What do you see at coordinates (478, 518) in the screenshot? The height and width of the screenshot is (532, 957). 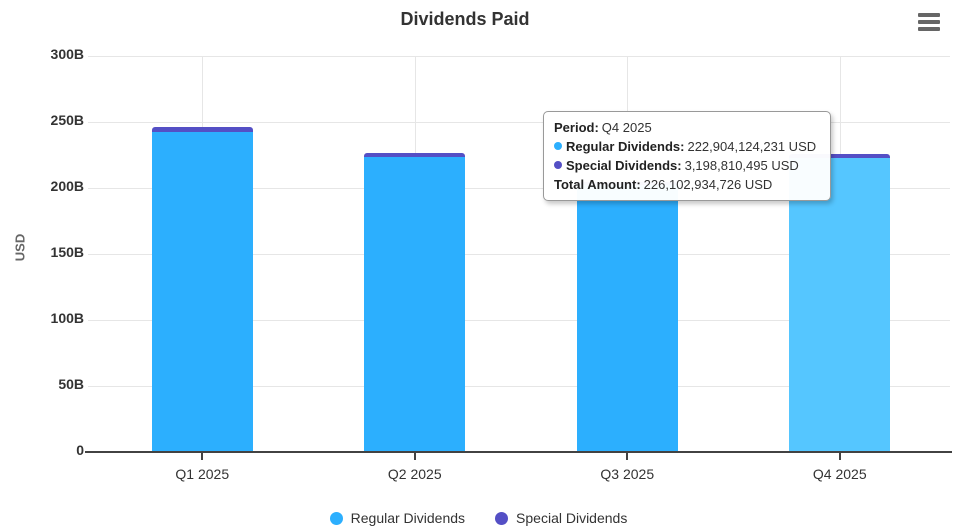 I see `chart-legend: Regular Dividends Special Dividends` at bounding box center [478, 518].